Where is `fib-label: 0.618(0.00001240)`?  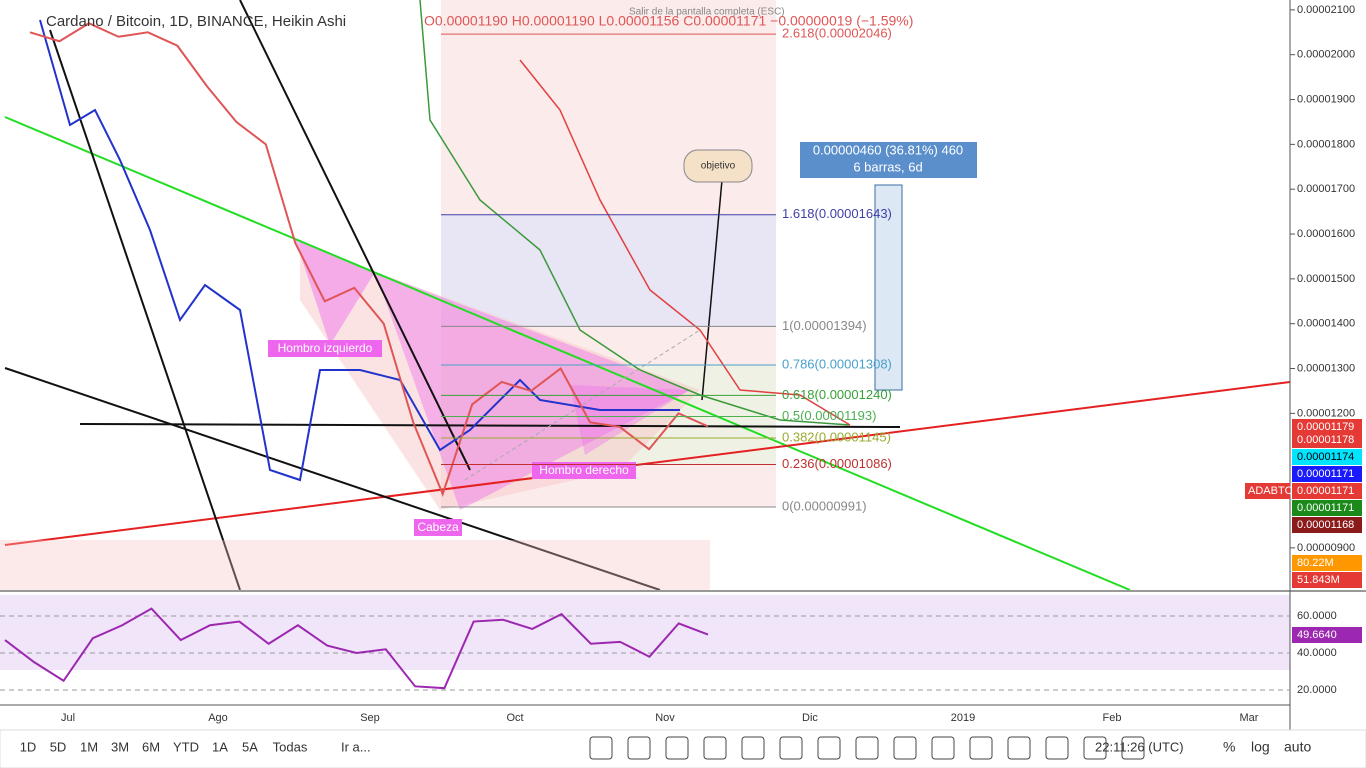
fib-label: 0.618(0.00001240) is located at coordinates (837, 394).